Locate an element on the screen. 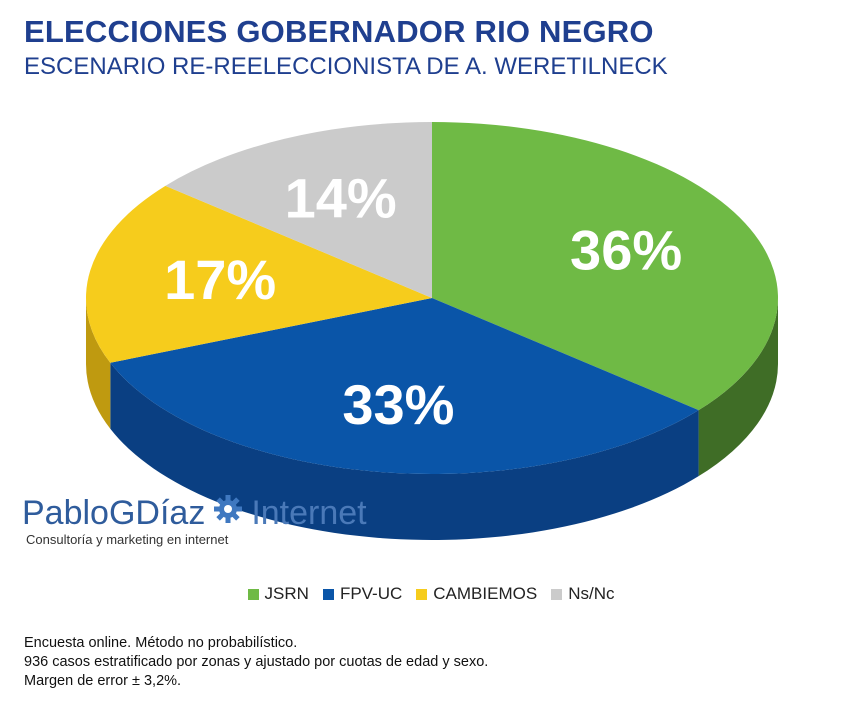  chart-legend: JSRN FPV-UC CAMBIEMOS Ns/Nc is located at coordinates (431, 594).